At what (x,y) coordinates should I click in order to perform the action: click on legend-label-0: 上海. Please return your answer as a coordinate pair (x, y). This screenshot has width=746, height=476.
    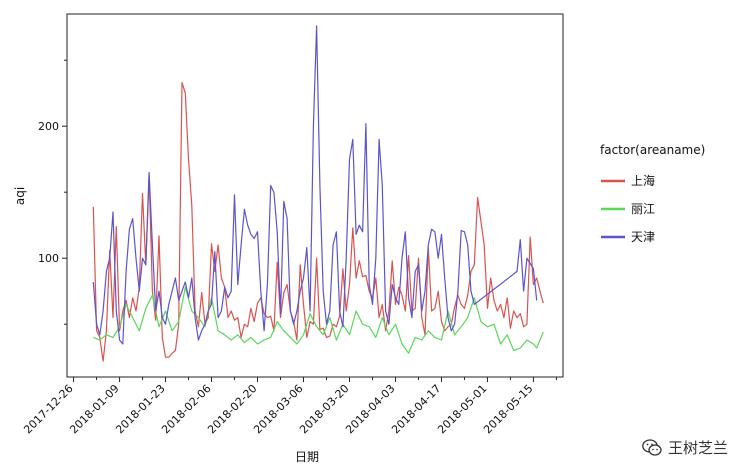
    Looking at the image, I should click on (643, 180).